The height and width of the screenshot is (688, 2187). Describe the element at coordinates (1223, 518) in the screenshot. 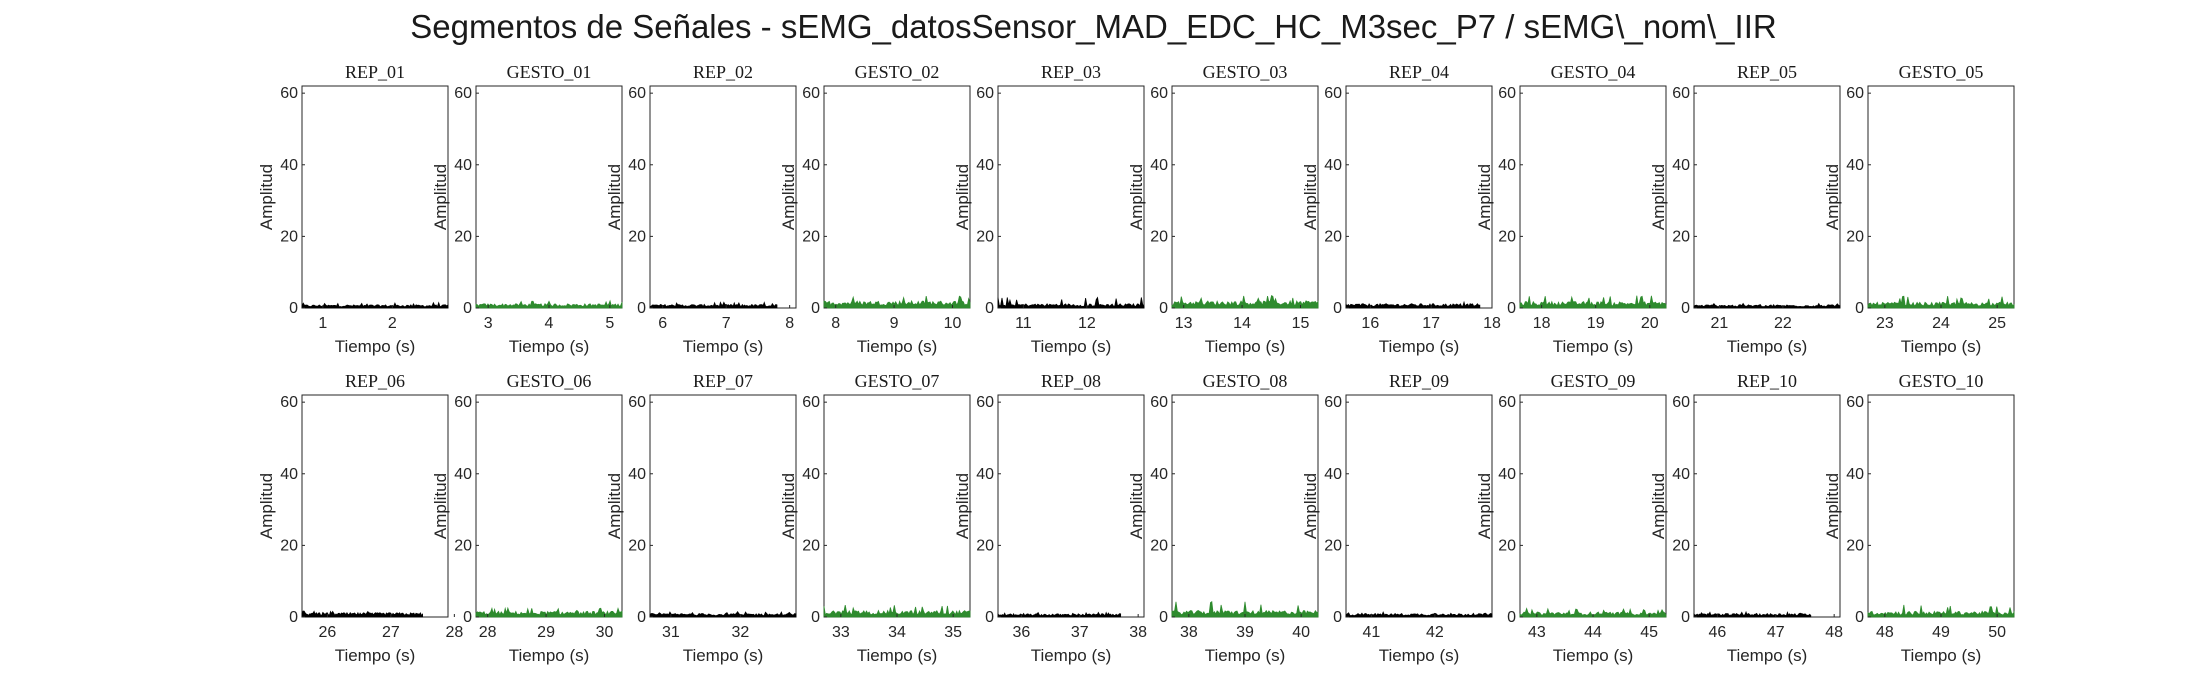

I see `subplot-gesto-08: 0 20 40 60 38 39 40 GESTO_08 Tiempo (s) Amplitud` at that location.